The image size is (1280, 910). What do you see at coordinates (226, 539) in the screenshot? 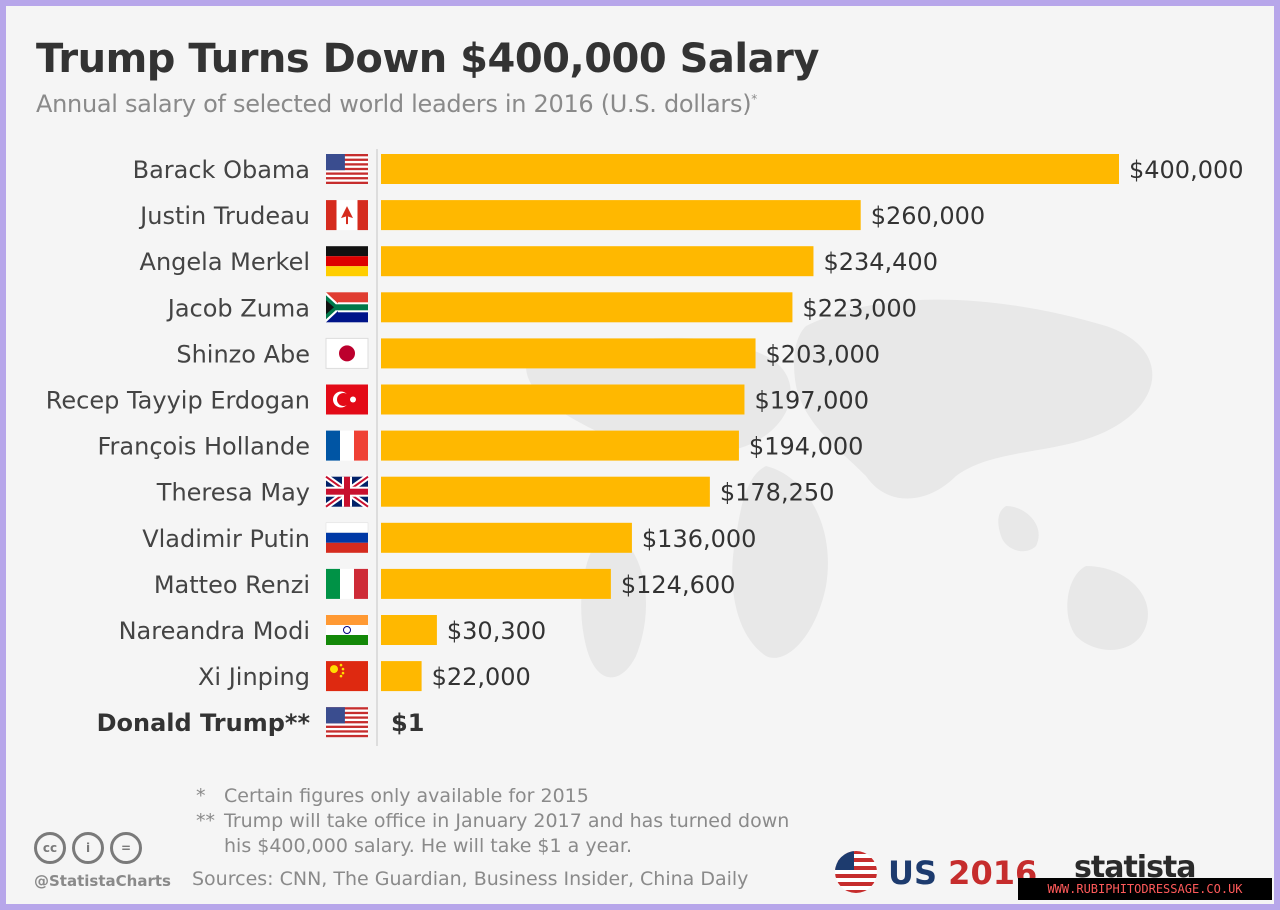
I see `category-label: Vladimir Putin` at bounding box center [226, 539].